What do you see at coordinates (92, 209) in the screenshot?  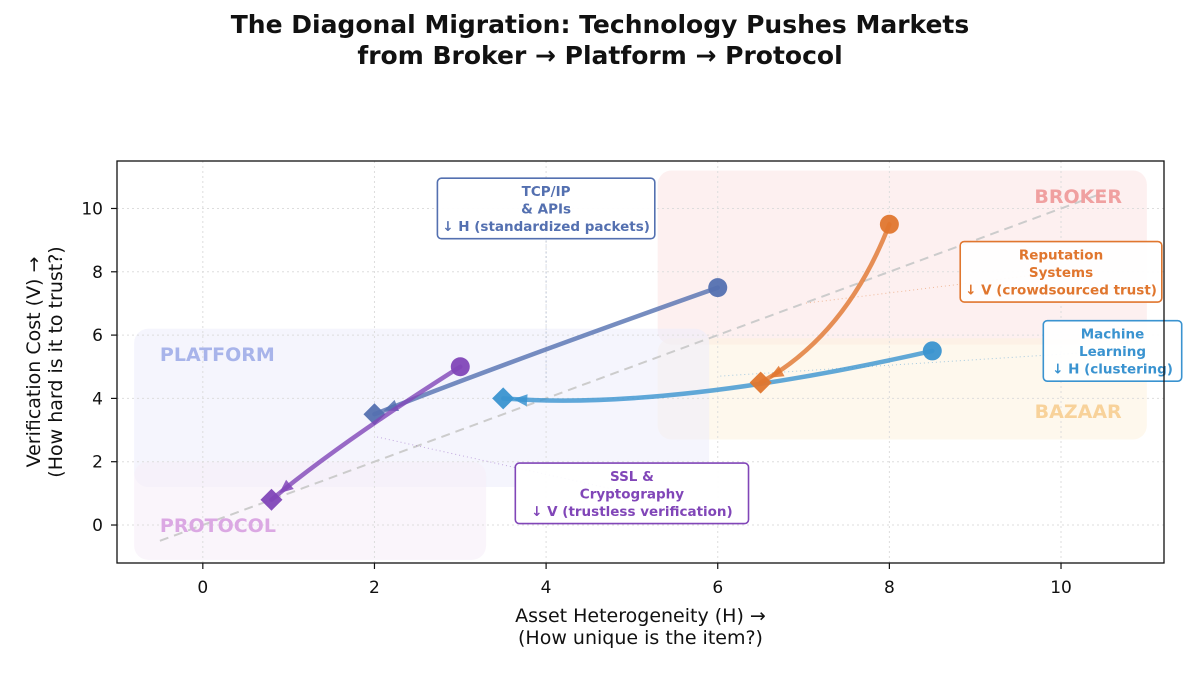 I see `y-tick-label: 10` at bounding box center [92, 209].